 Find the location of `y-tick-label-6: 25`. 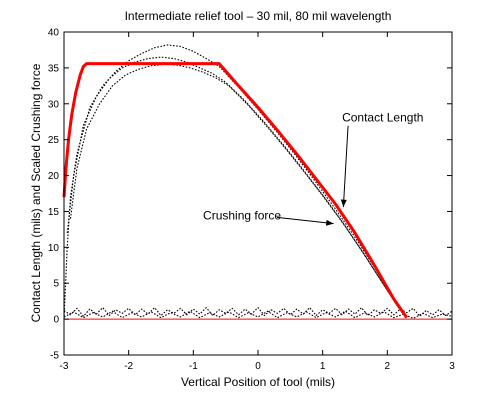

y-tick-label-6: 25 is located at coordinates (54, 140).